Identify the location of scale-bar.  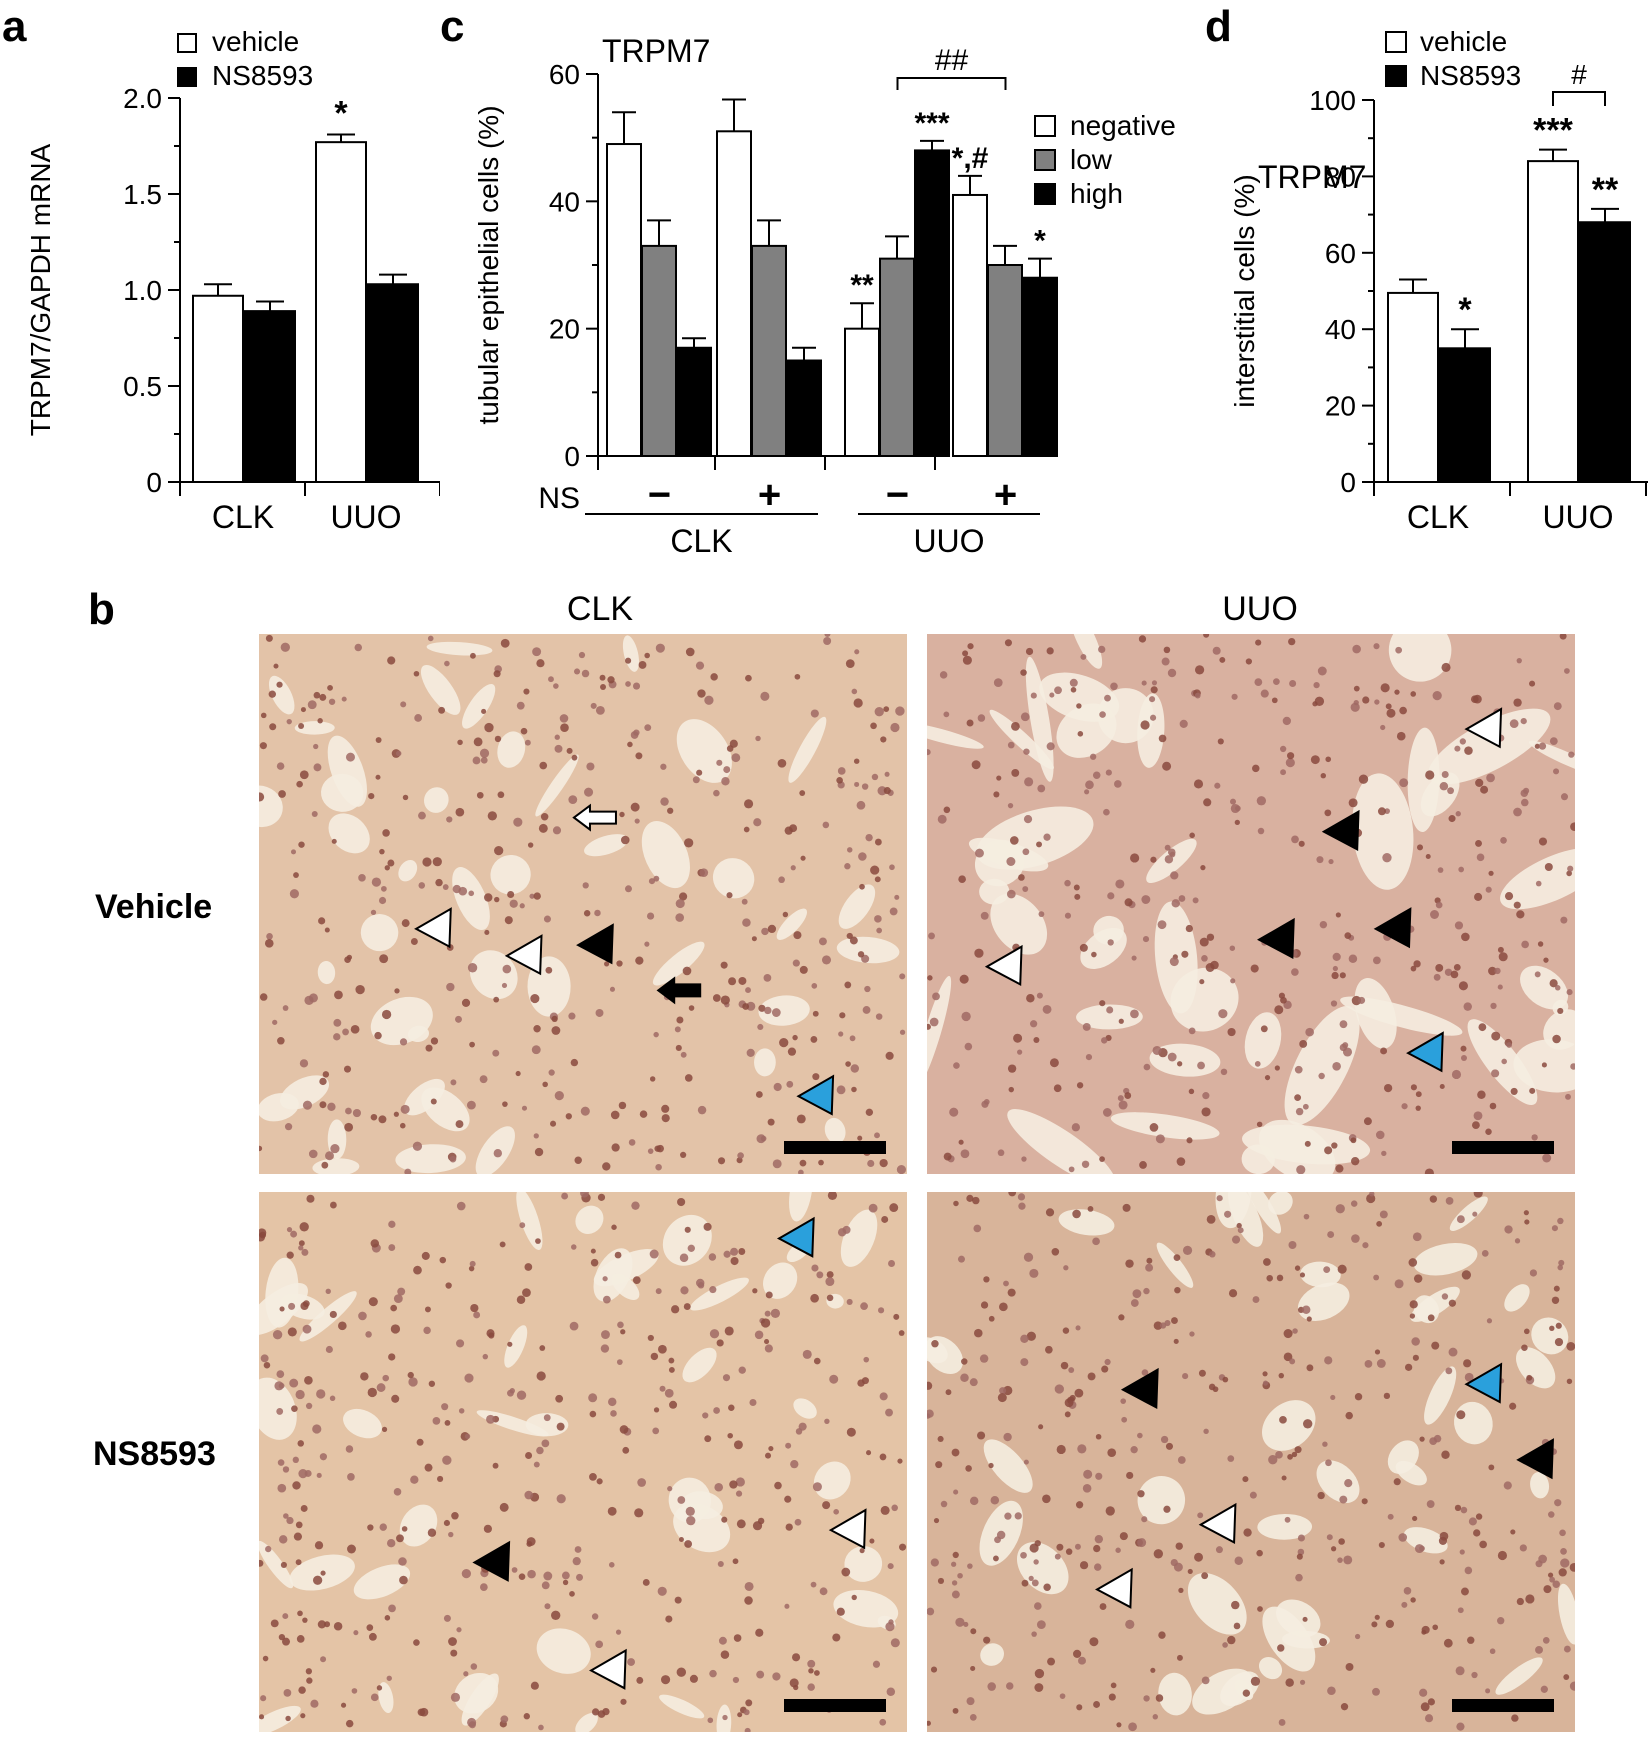
(835, 1705).